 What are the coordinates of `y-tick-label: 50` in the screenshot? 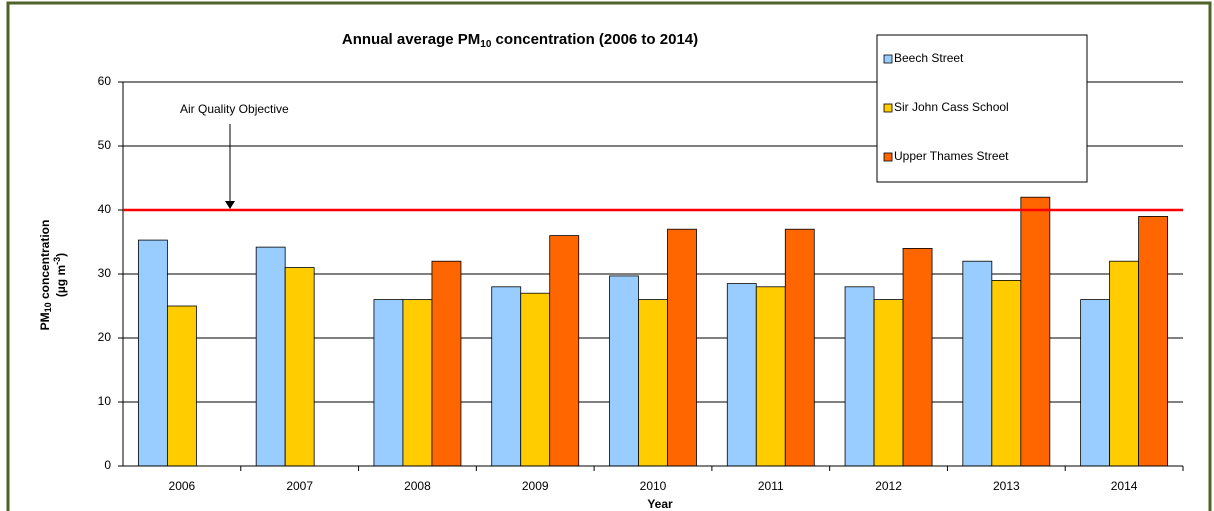 It's located at (105, 145).